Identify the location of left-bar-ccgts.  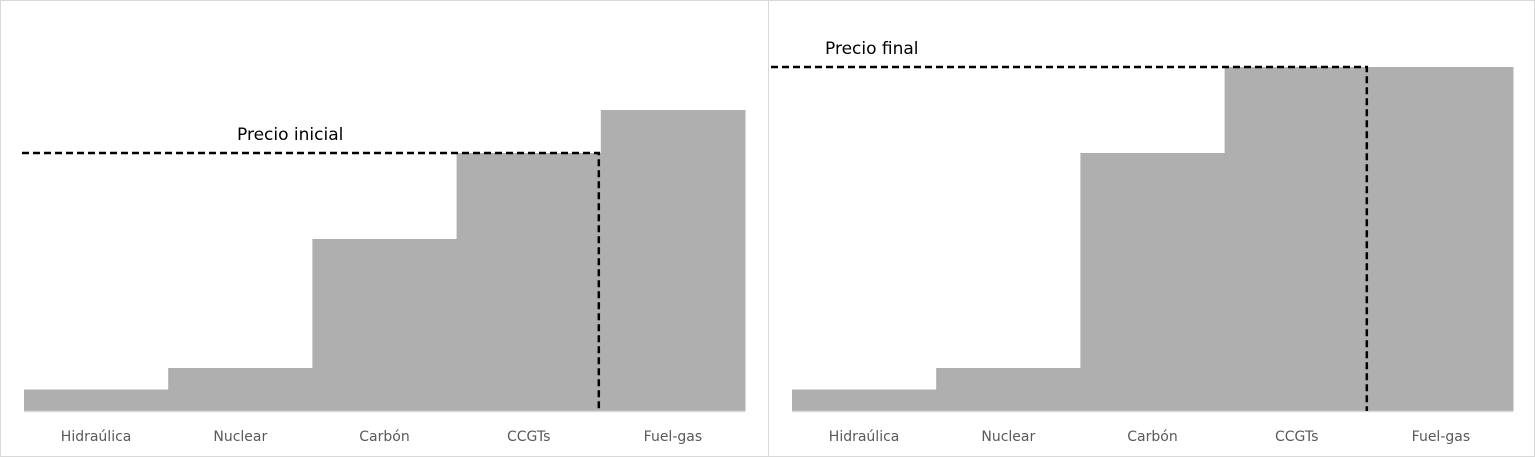
(529, 282).